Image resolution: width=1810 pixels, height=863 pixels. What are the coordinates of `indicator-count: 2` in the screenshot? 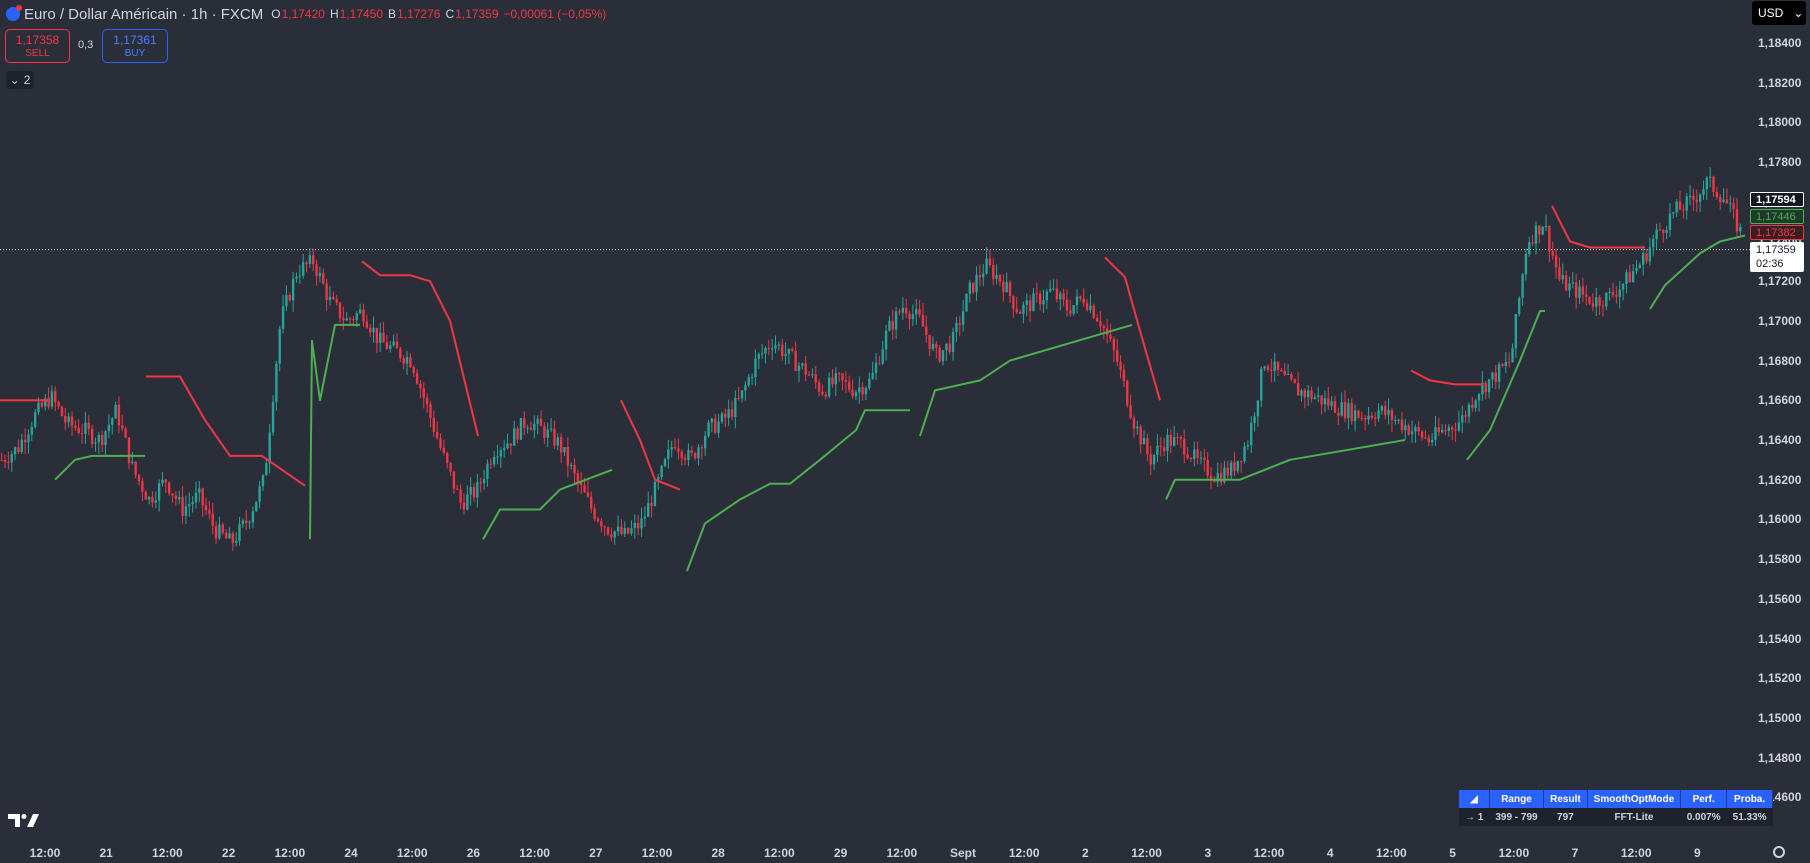 It's located at (27, 80).